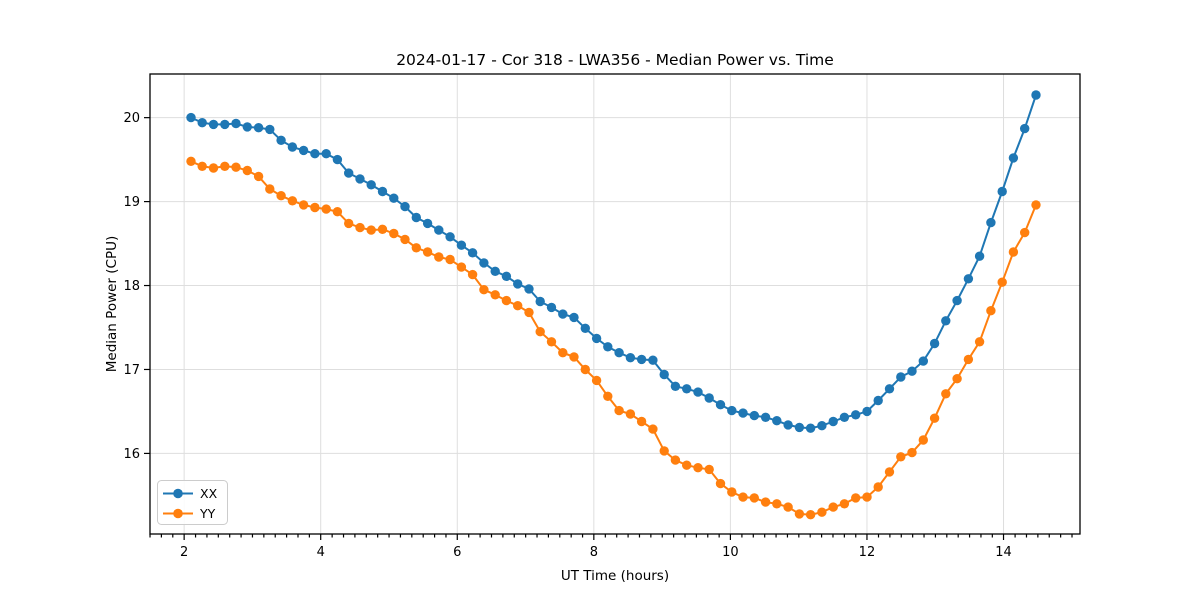 This screenshot has height=600, width=1200. Describe the element at coordinates (321, 552) in the screenshot. I see `x-tick-label: 4` at that location.